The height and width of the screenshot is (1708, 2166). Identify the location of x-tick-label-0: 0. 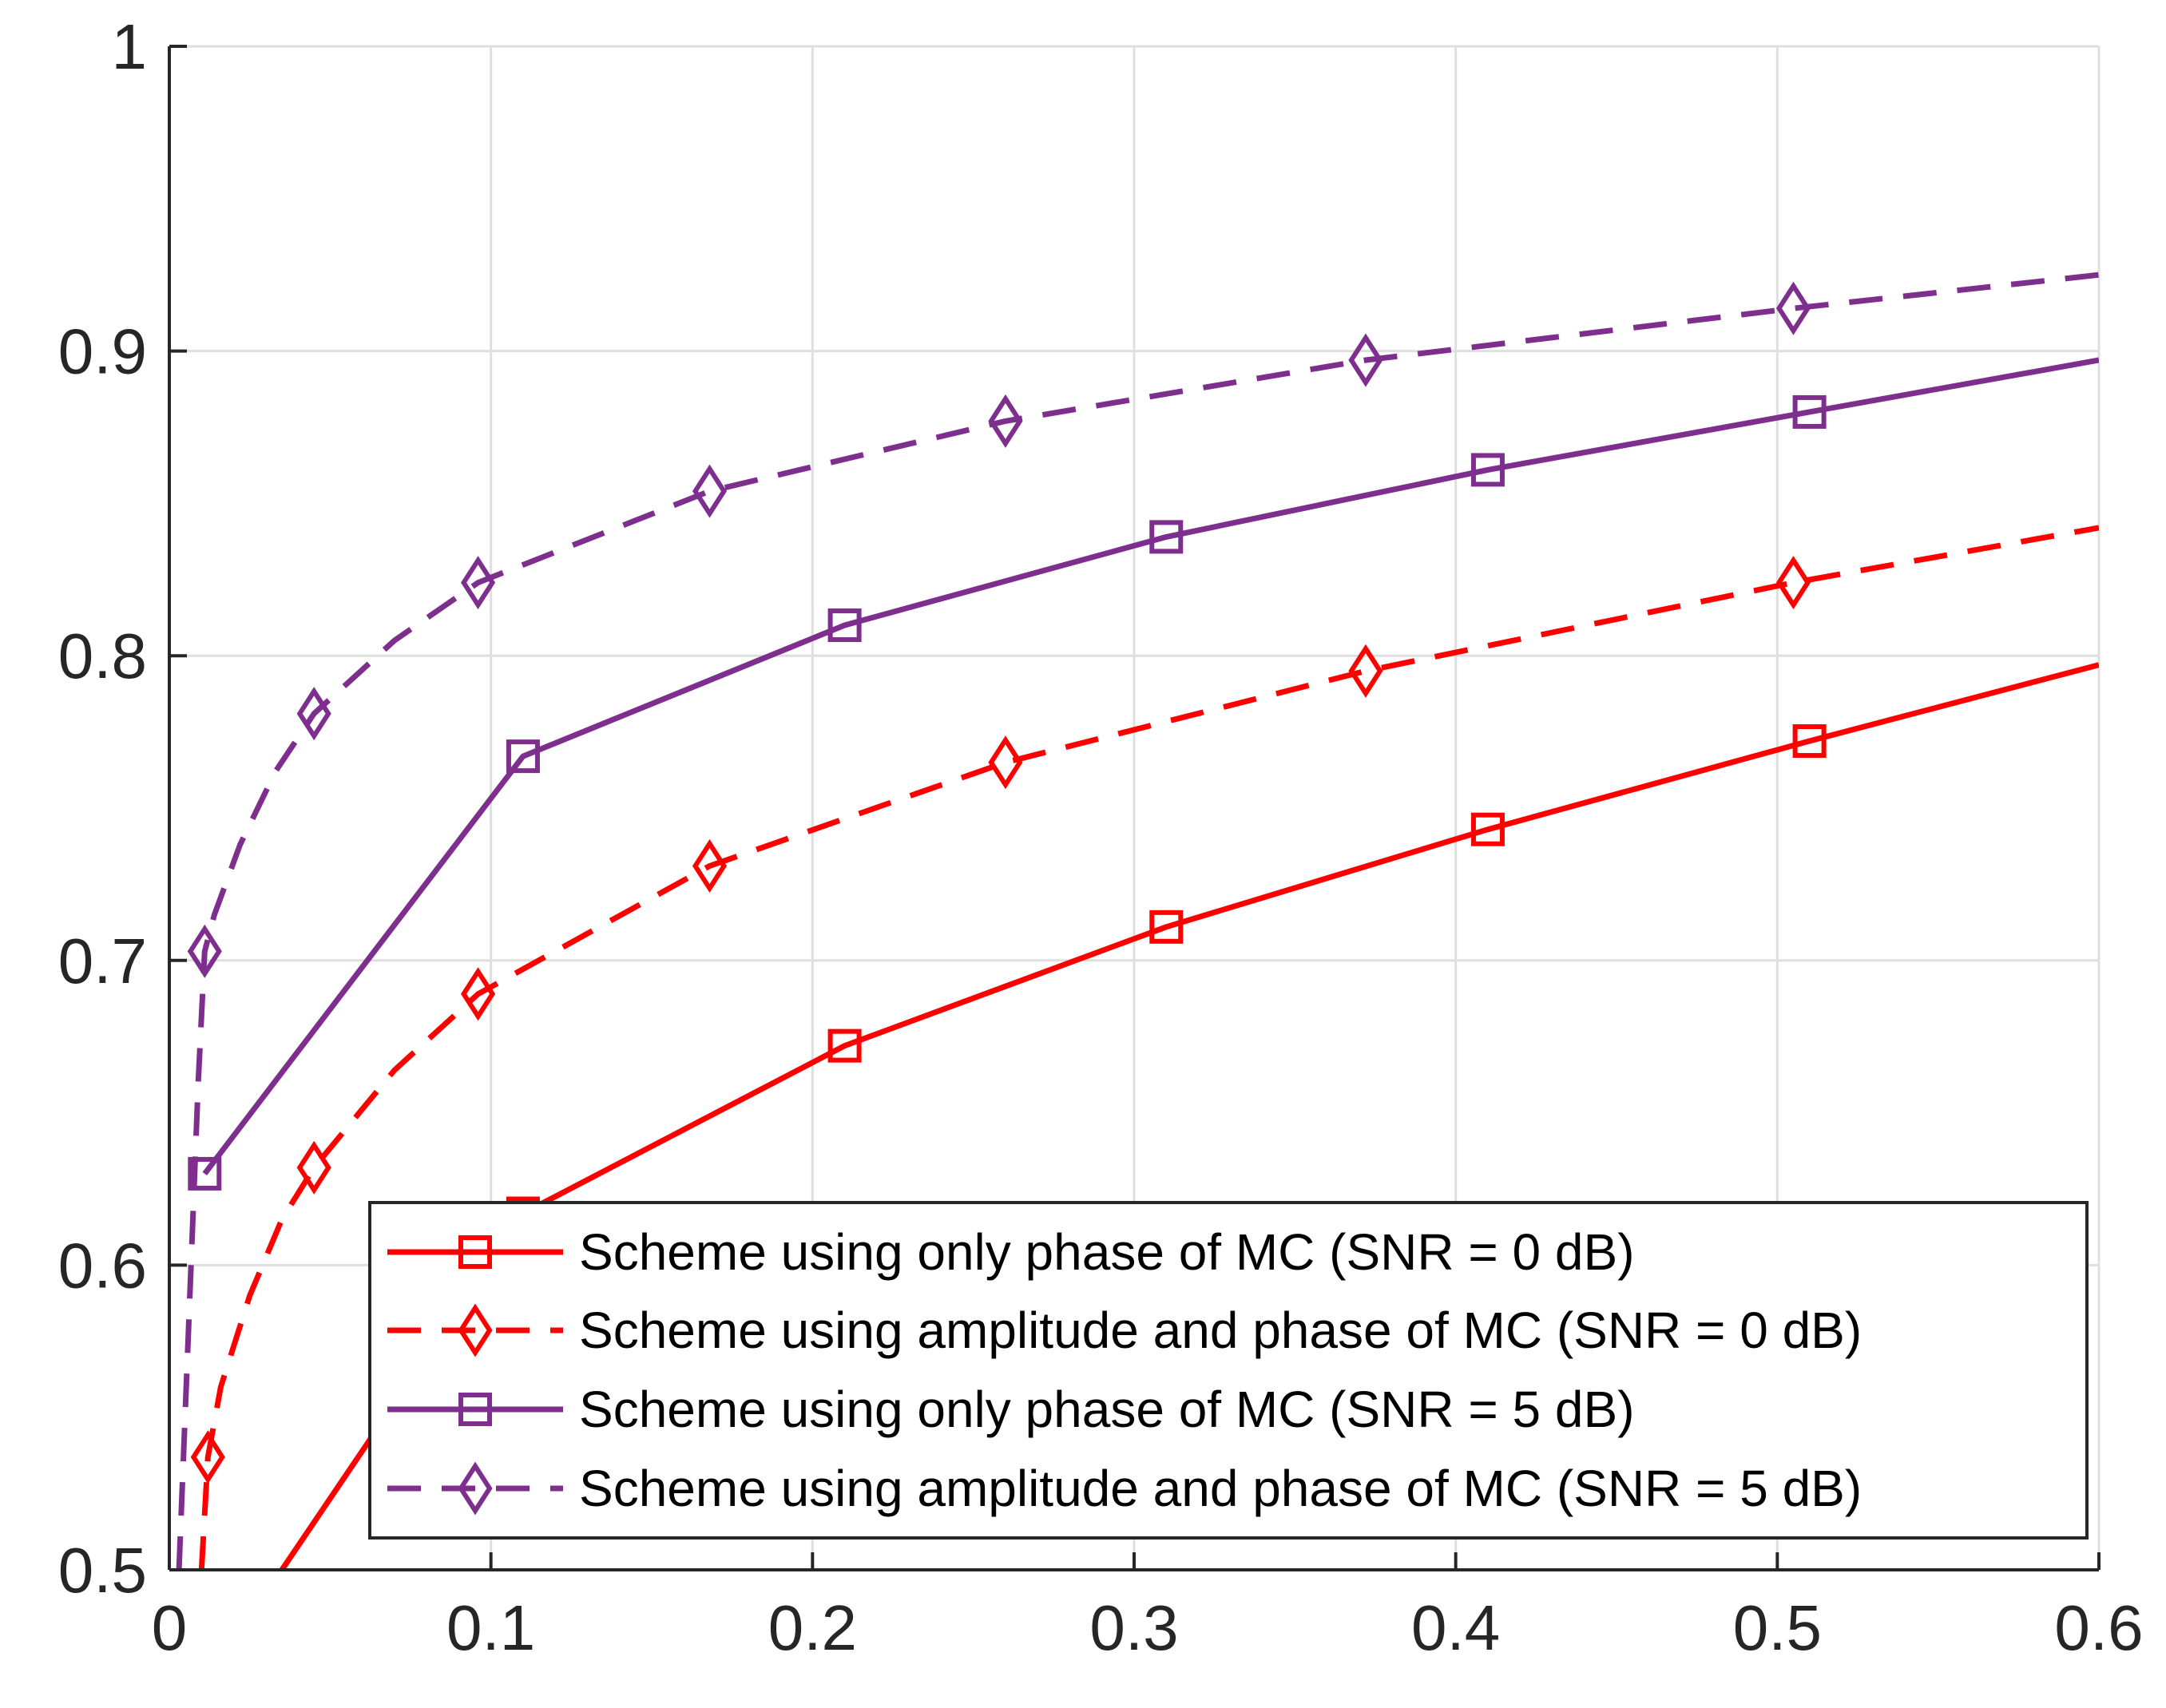
(170, 1627).